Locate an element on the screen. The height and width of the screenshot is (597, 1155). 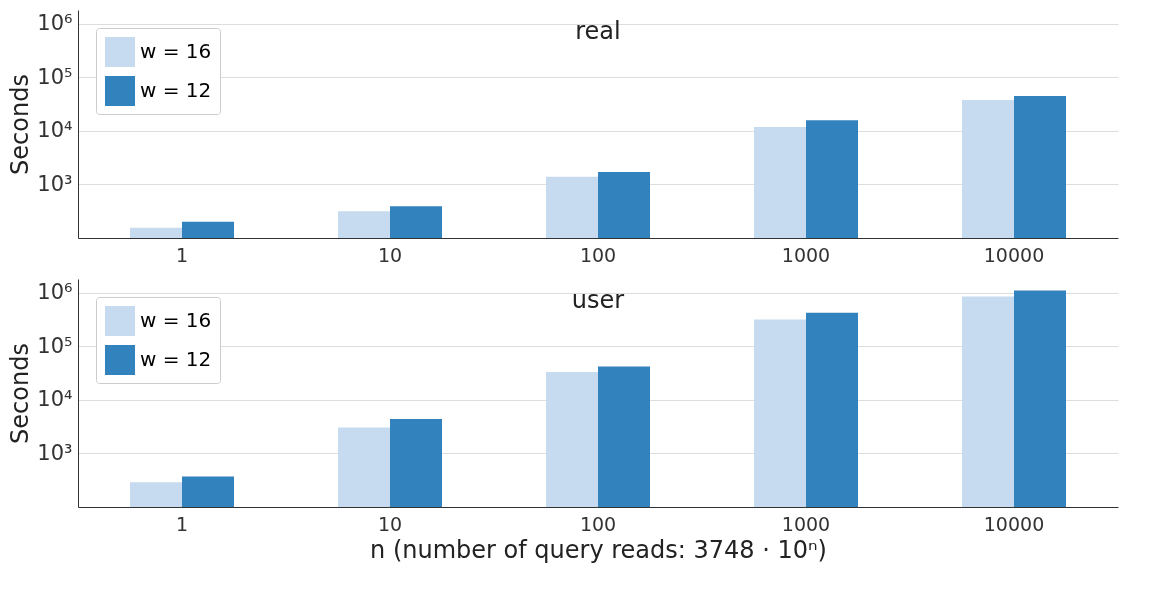
chart-title: user is located at coordinates (598, 300).